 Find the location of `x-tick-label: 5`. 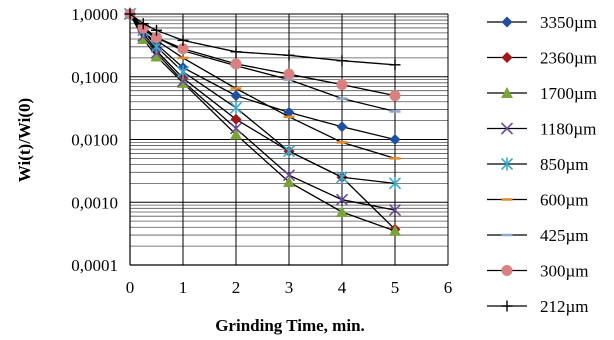

x-tick-label: 5 is located at coordinates (395, 287).